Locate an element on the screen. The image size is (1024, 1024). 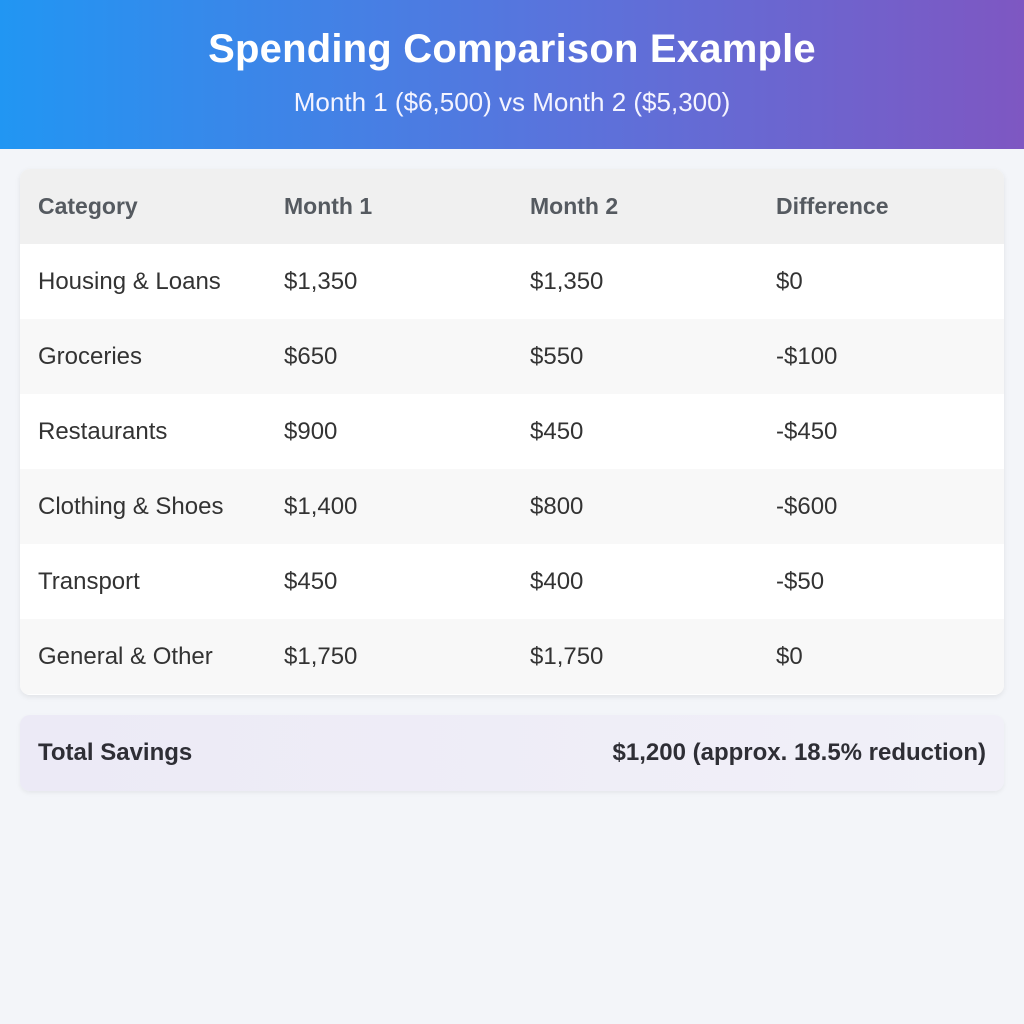
month-1-cell: $1,350 is located at coordinates (321, 281).